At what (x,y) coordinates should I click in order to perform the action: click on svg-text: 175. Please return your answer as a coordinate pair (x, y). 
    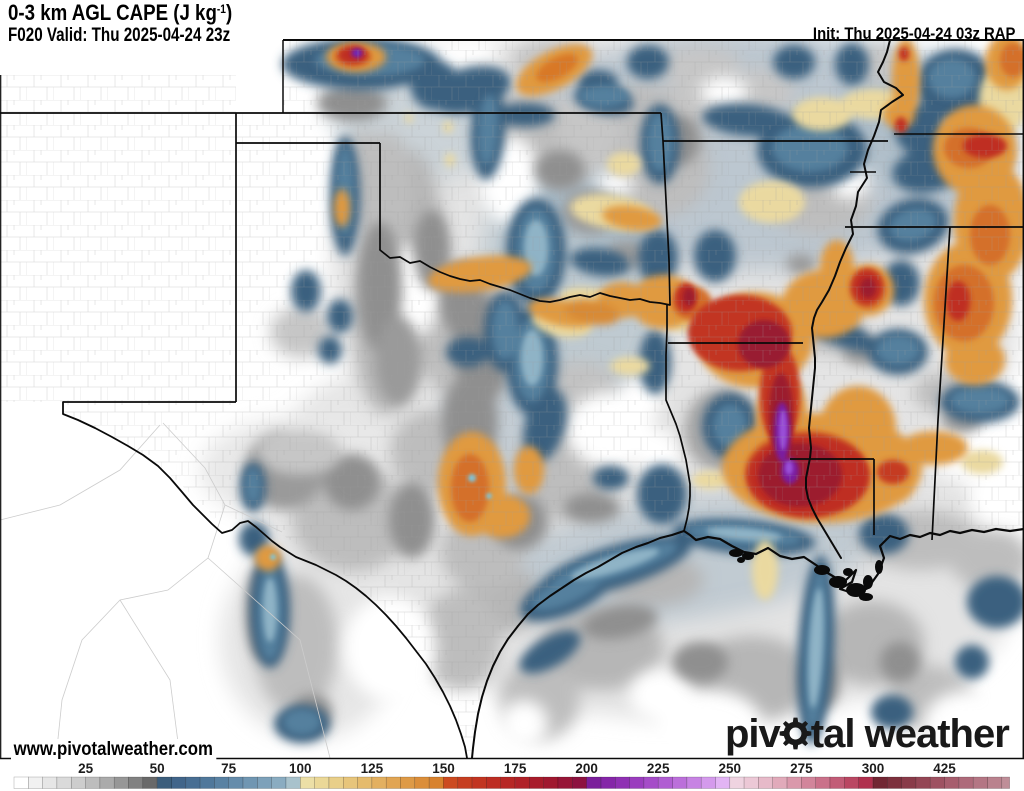
    Looking at the image, I should click on (515, 768).